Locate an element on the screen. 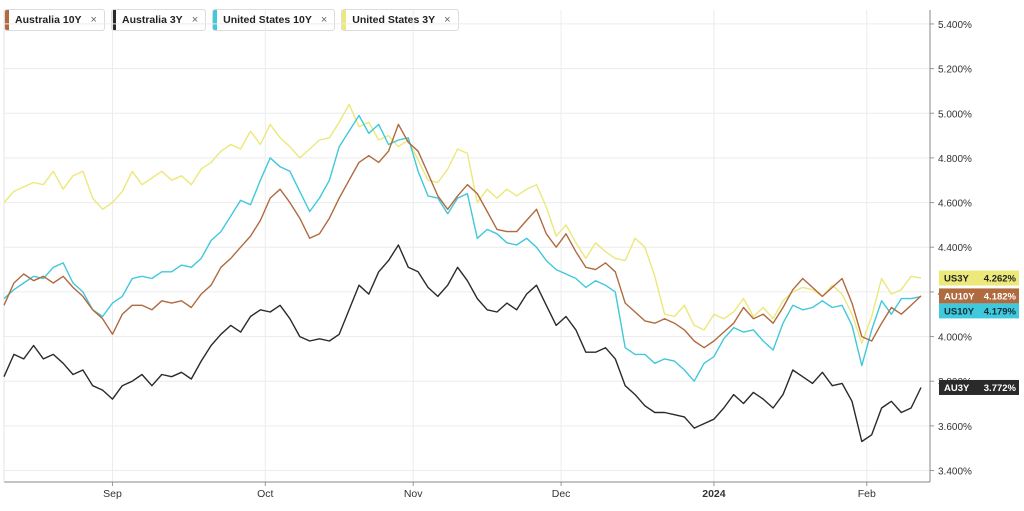  legend-chip: United States 10Y × is located at coordinates (274, 20).